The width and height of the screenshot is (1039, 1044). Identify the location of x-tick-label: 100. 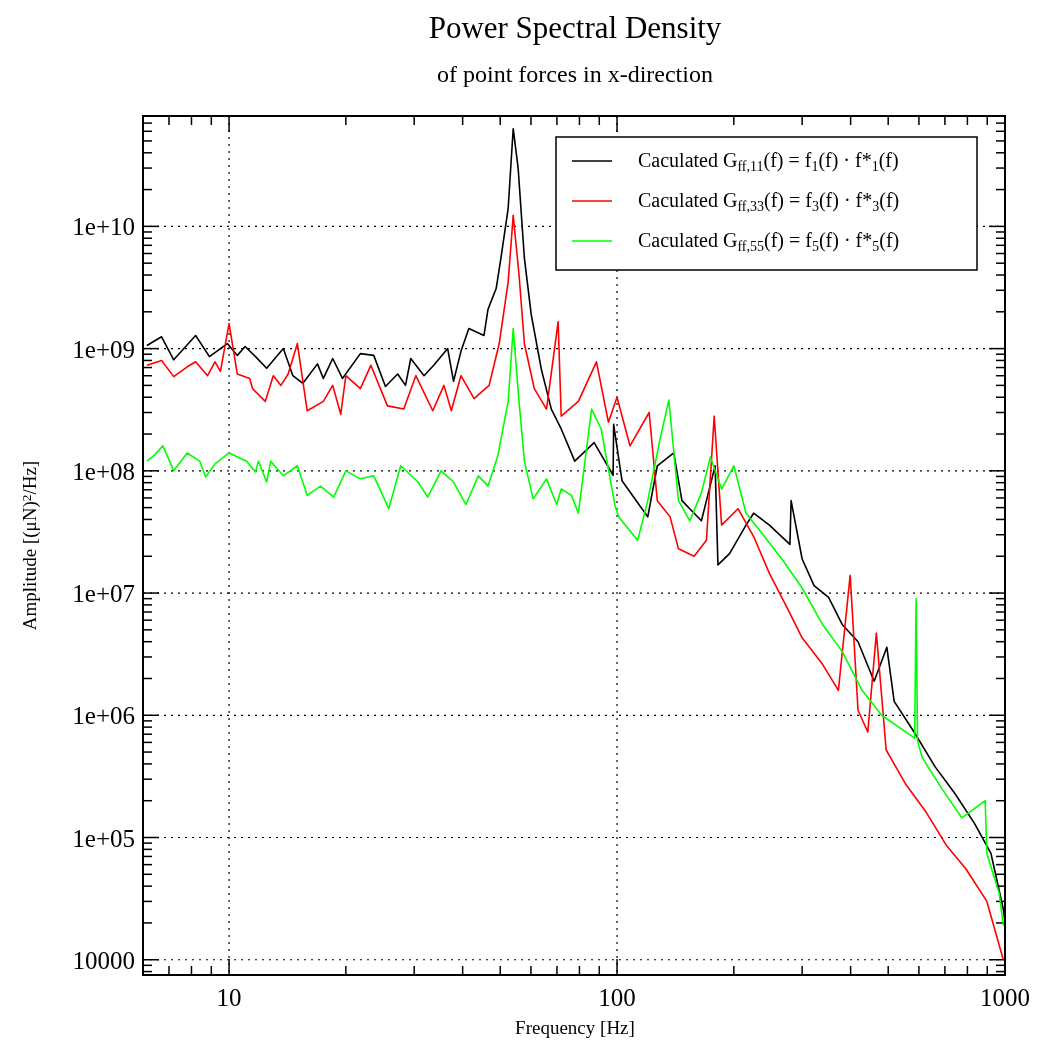
(617, 997).